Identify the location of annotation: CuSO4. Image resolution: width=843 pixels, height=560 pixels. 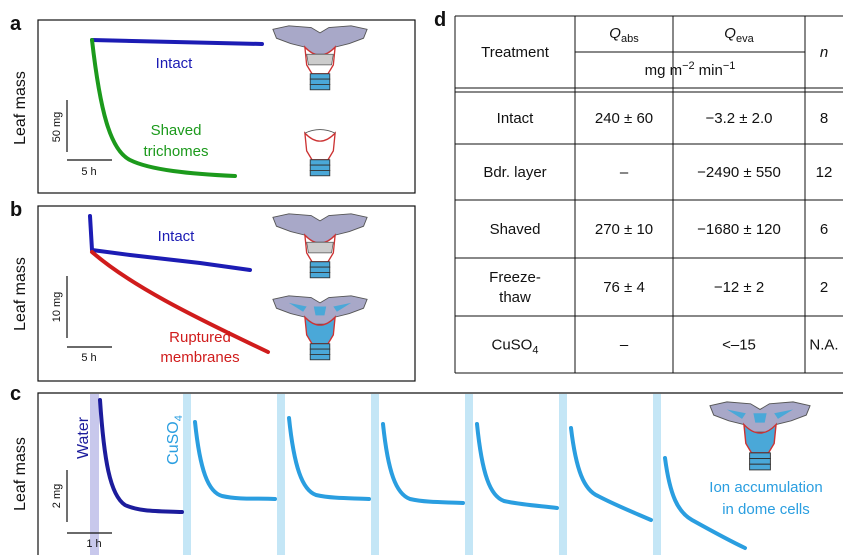
(175, 440).